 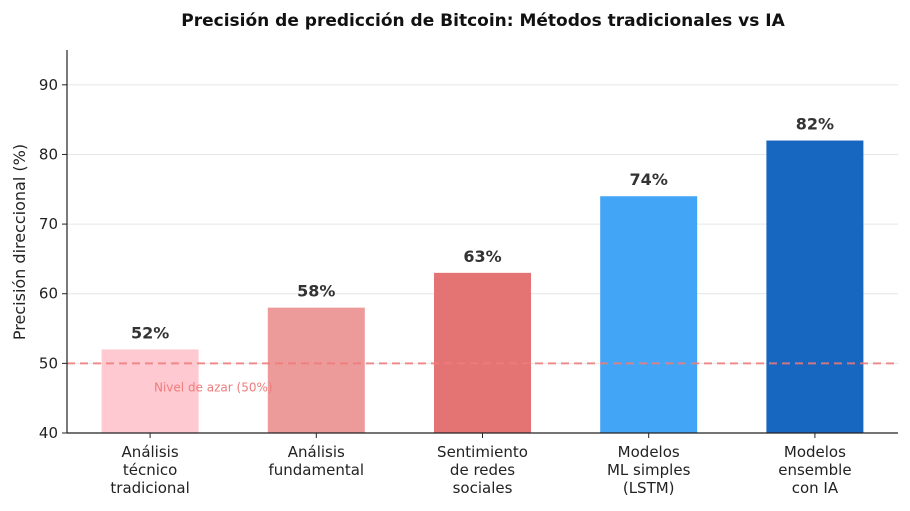 I want to click on reference-line-label: Nivel de azar (50%), so click(x=213, y=387).